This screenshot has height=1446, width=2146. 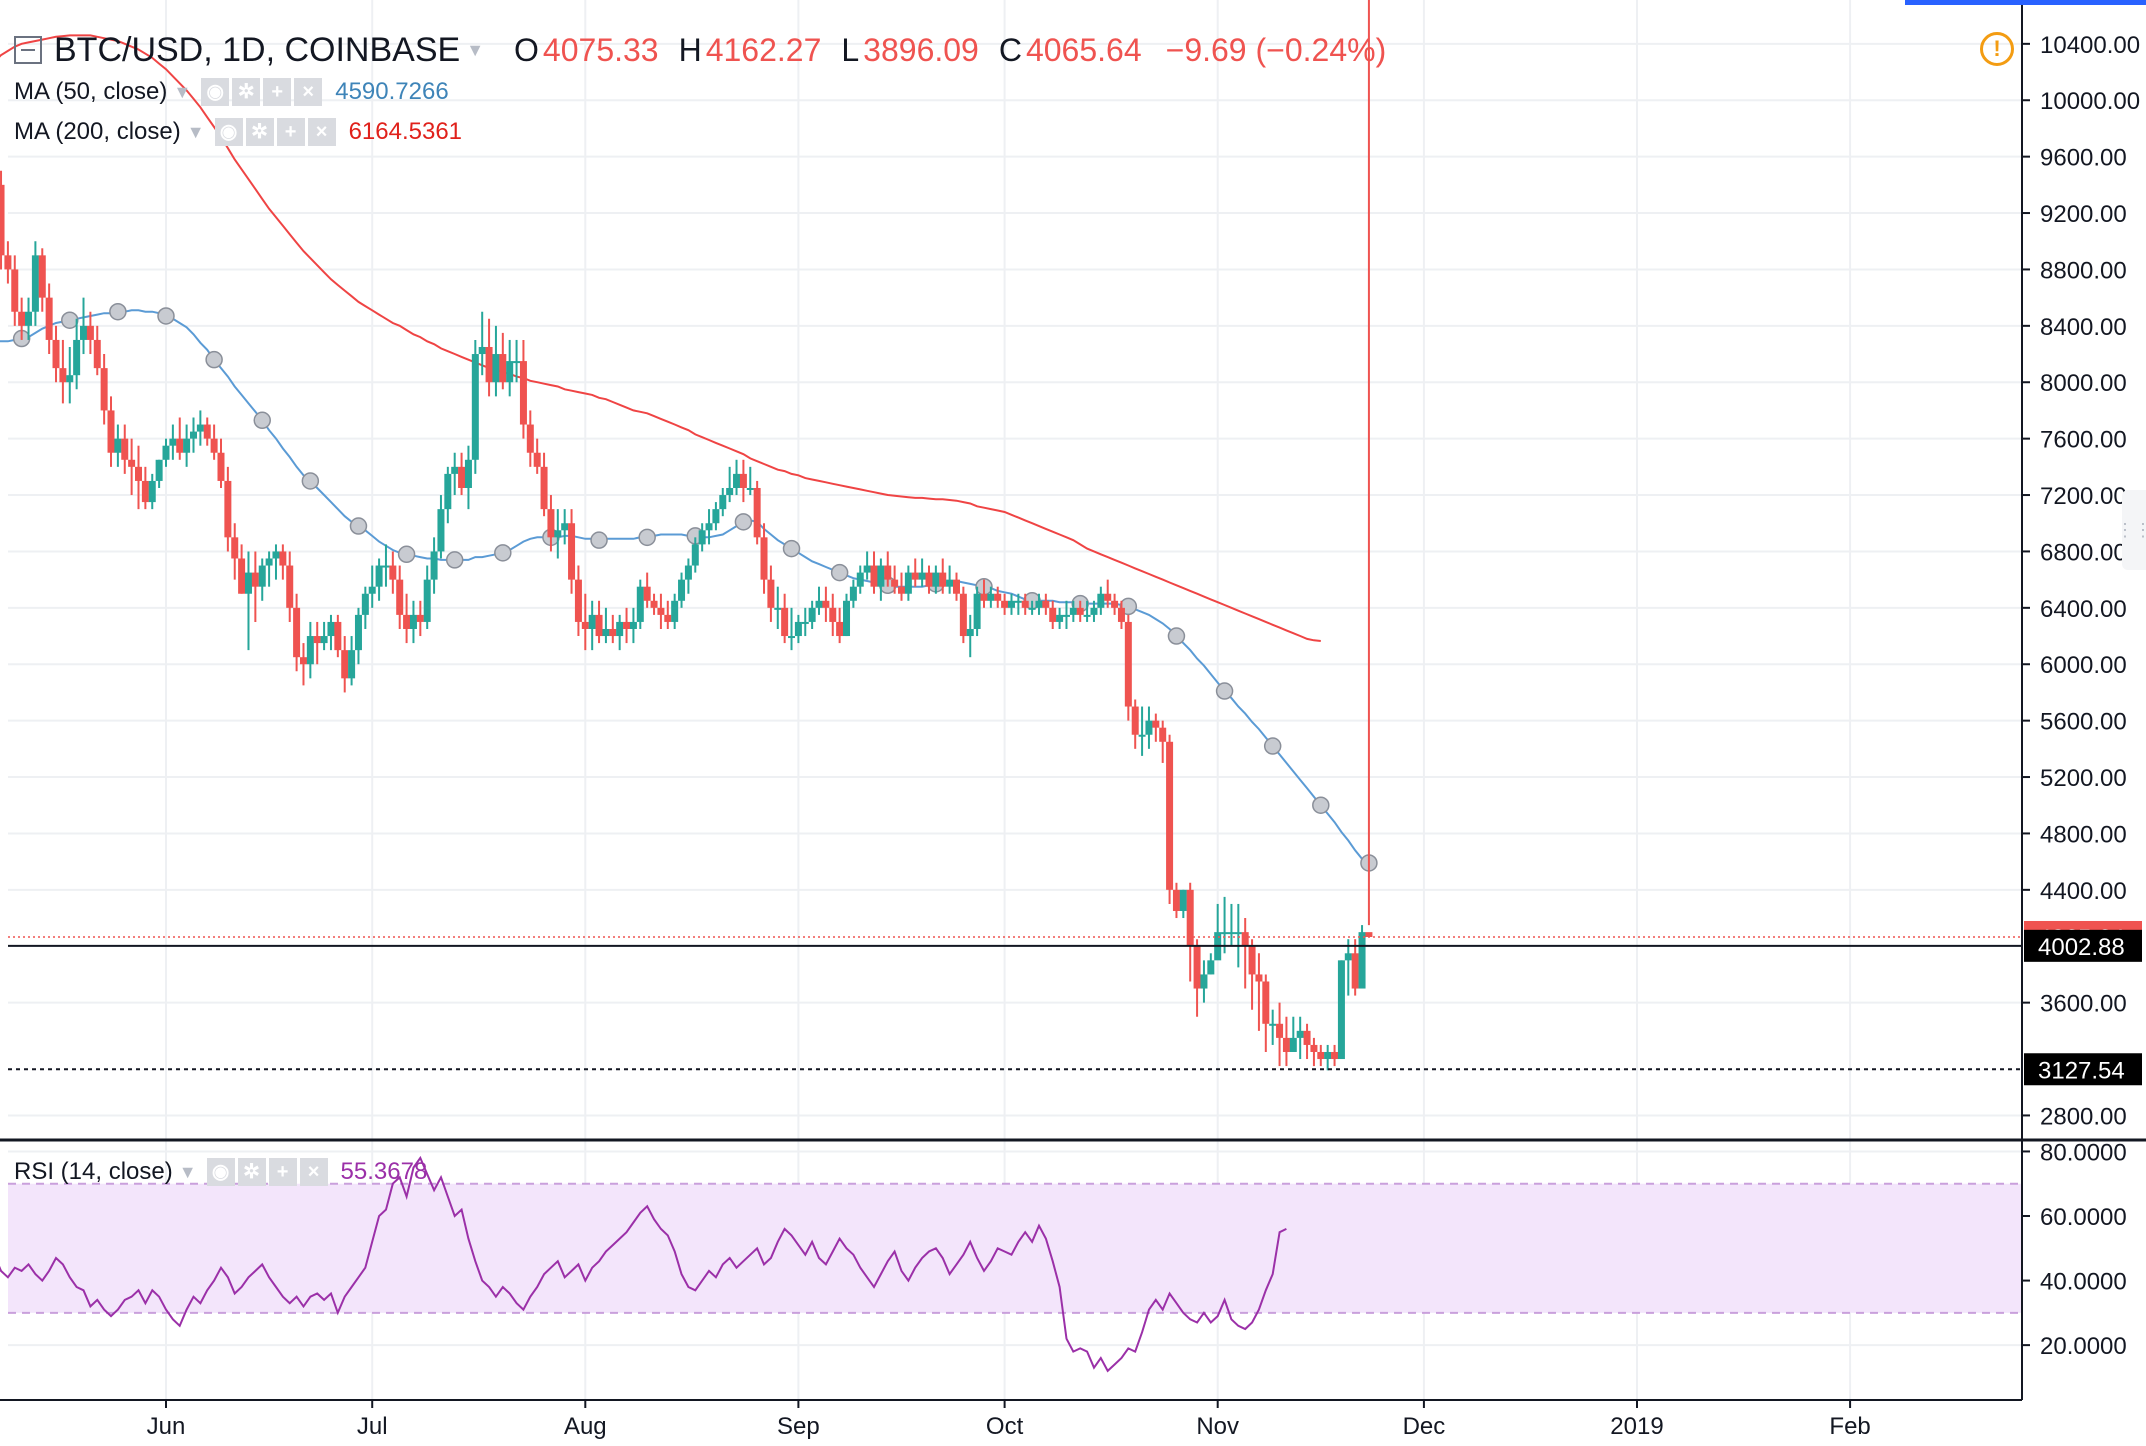 I want to click on price-tick-label: 8400.00, so click(x=2083, y=327).